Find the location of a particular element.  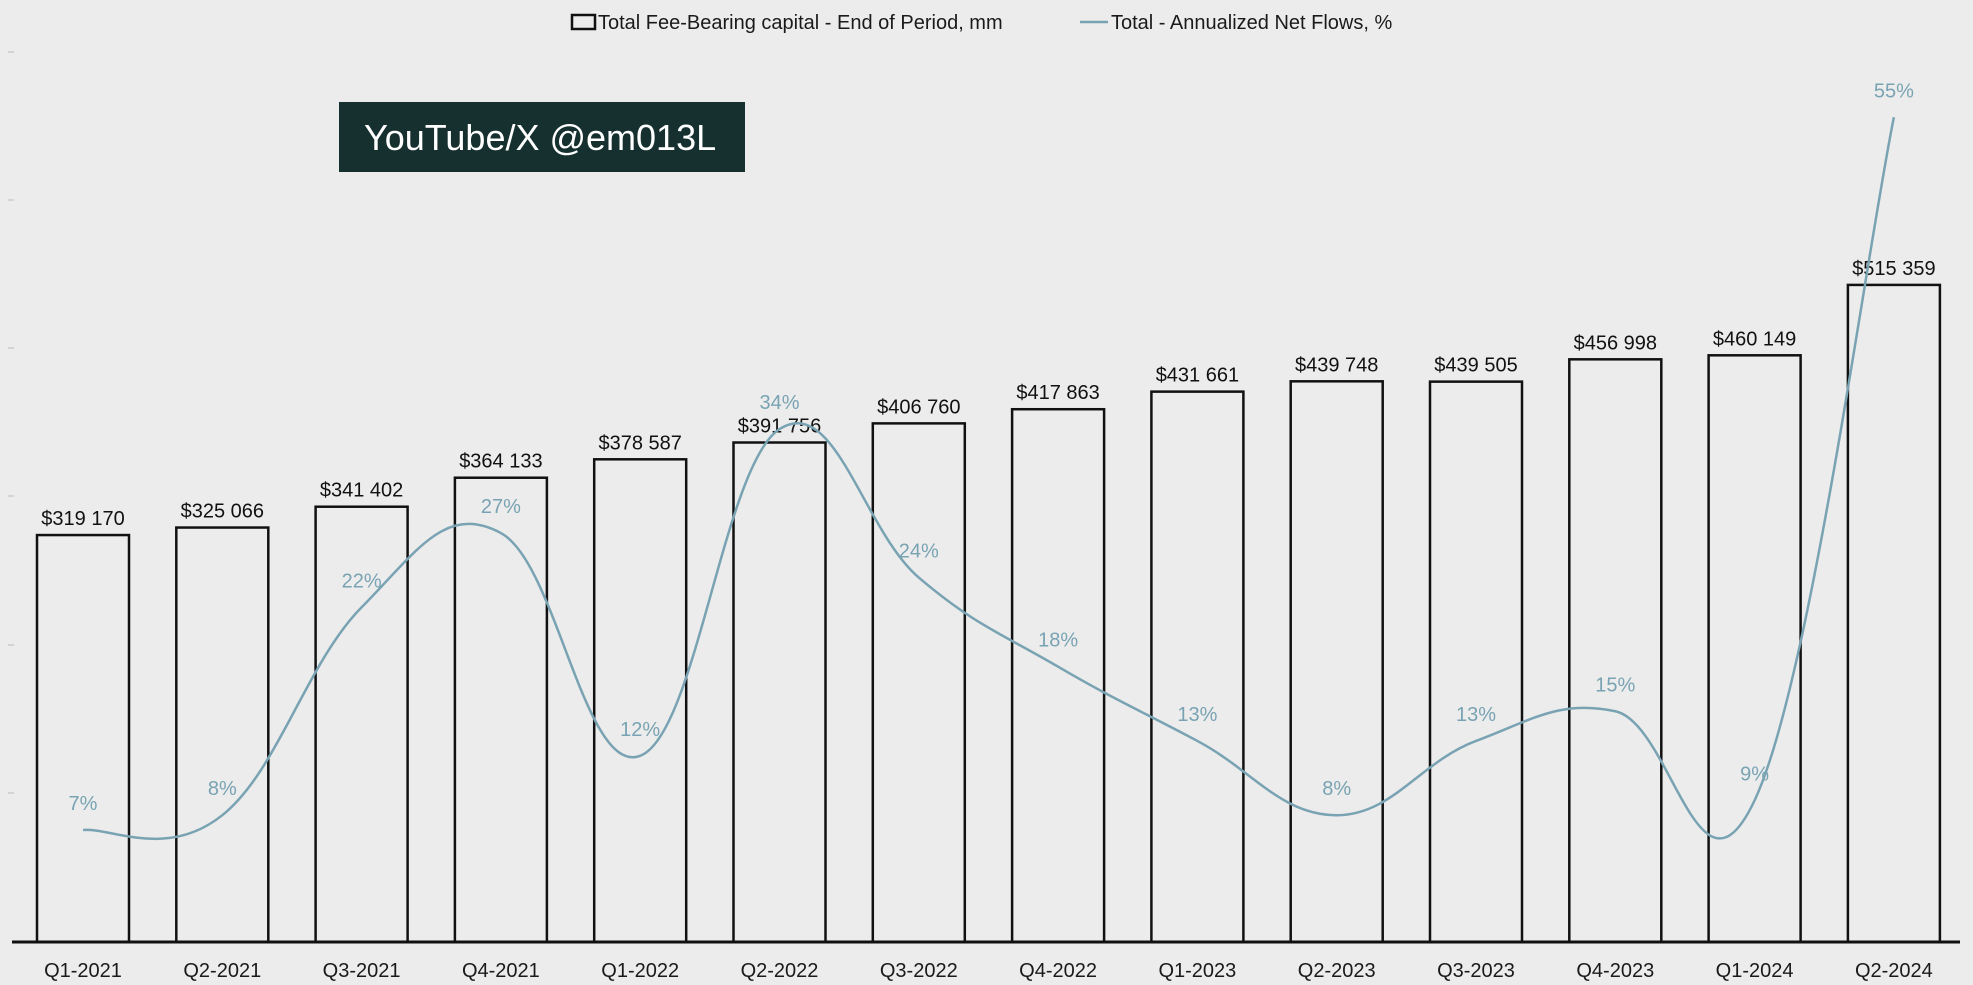

line-data-label: 7% is located at coordinates (83, 804).